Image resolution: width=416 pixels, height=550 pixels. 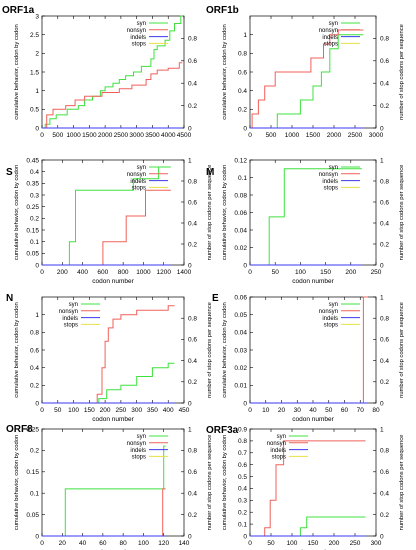 I want to click on x-tick-label: 350, so click(x=152, y=410).